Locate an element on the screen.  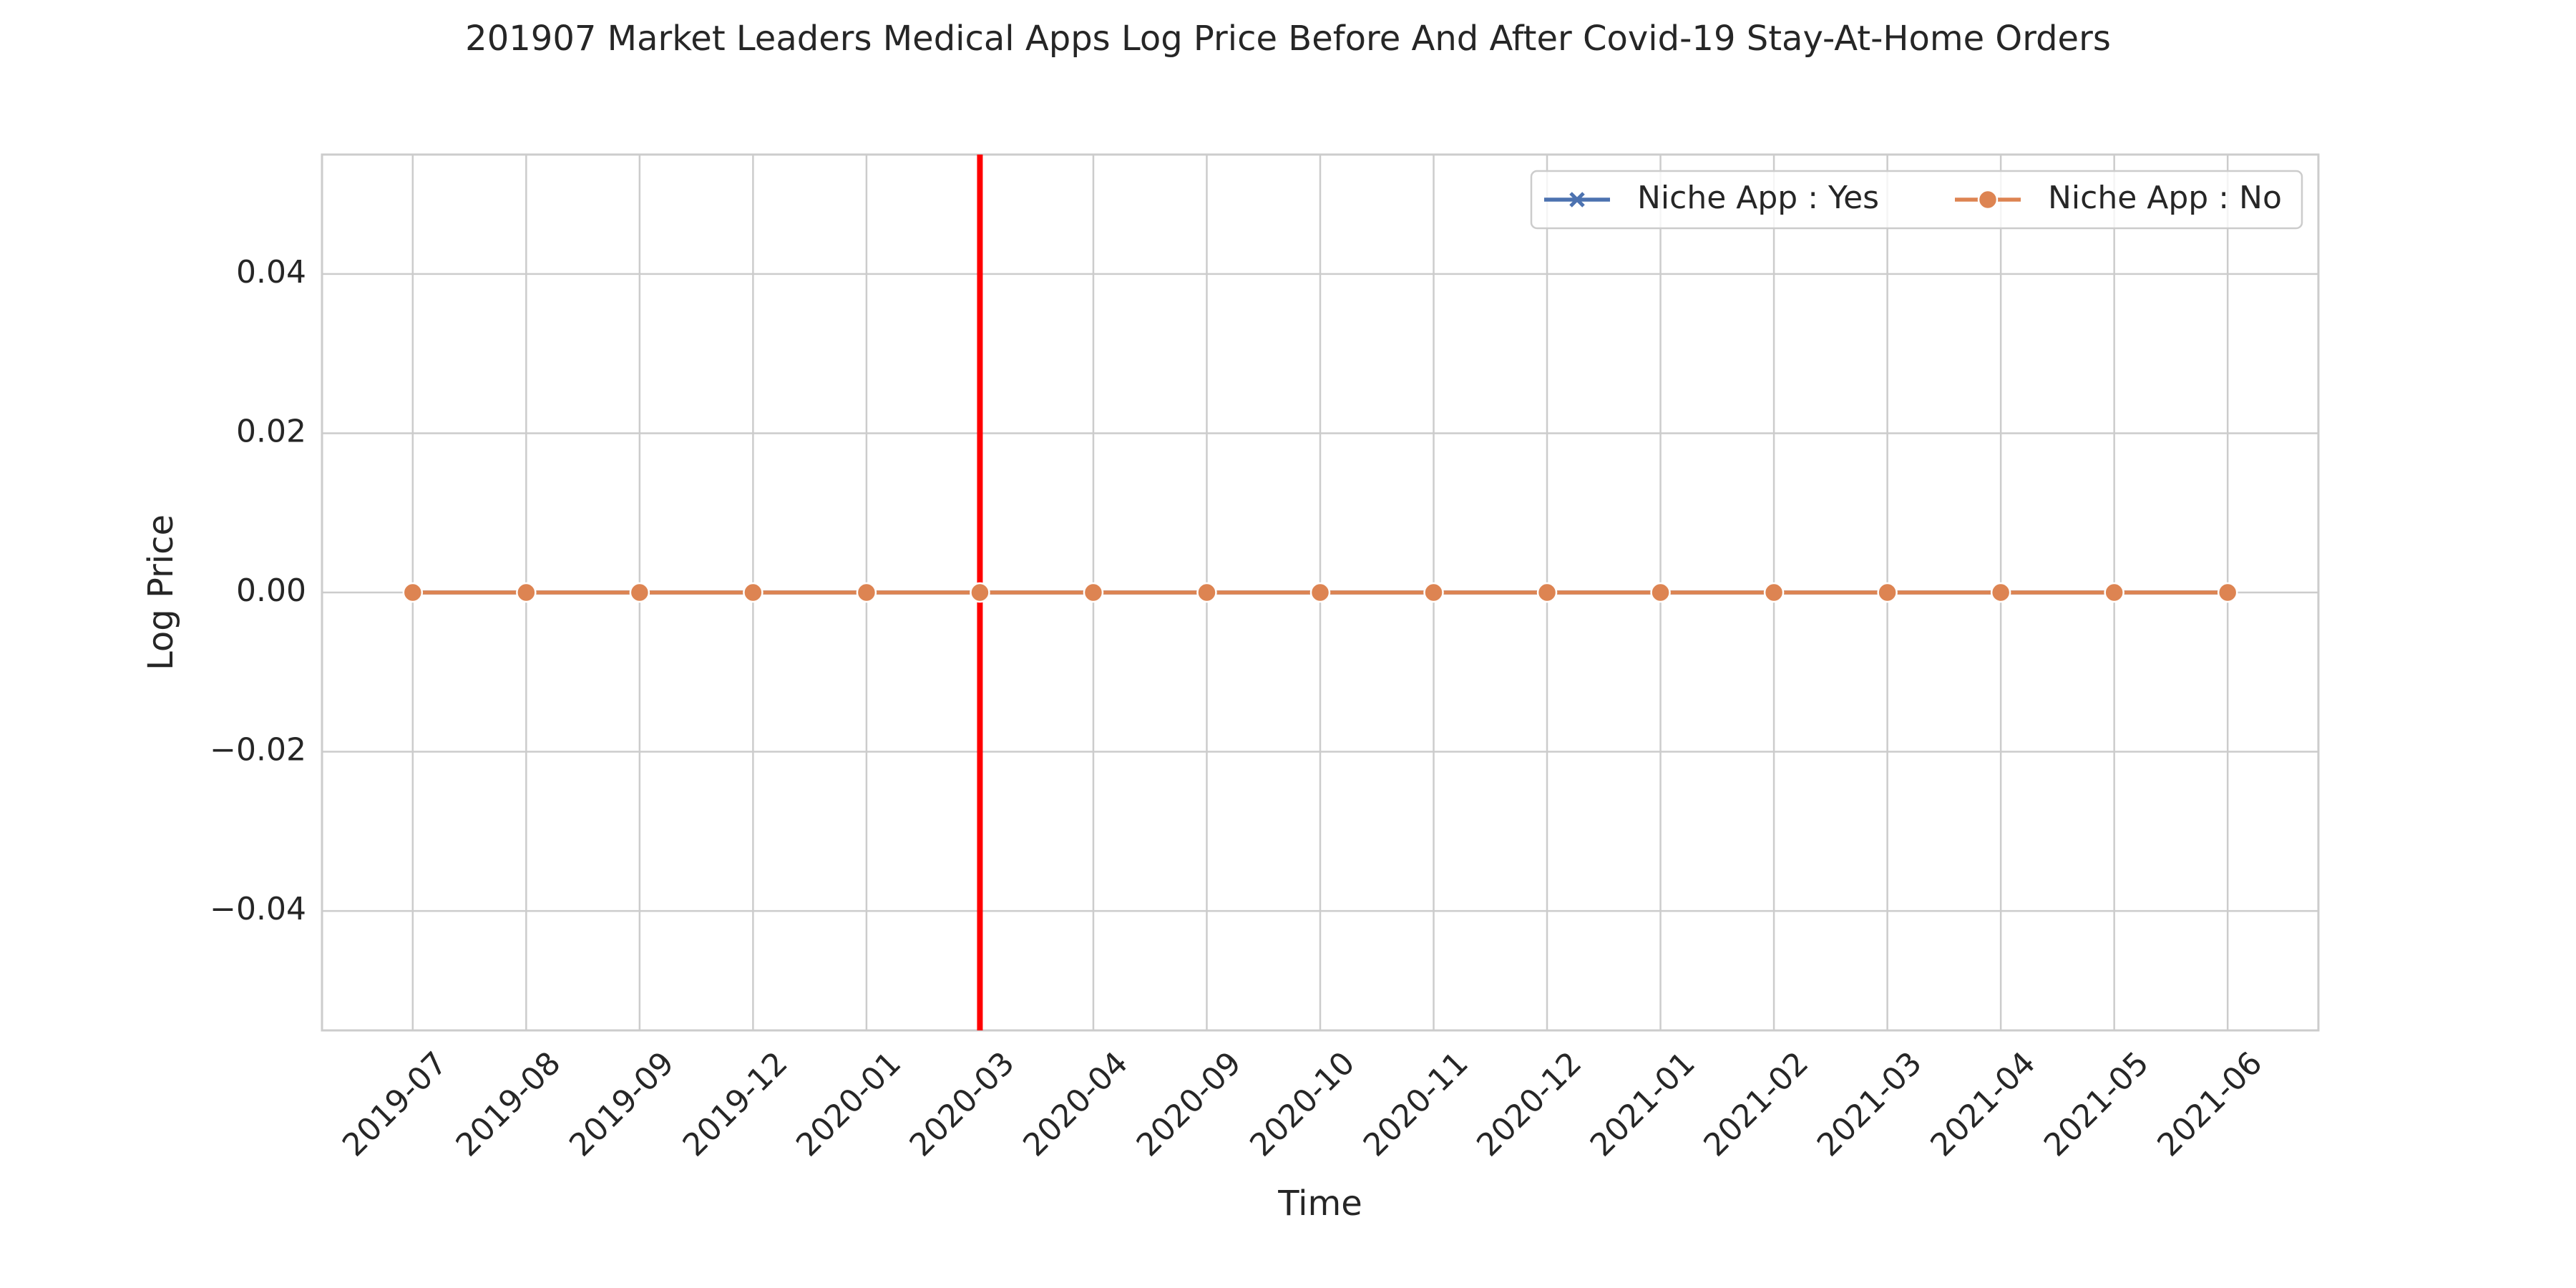
y-tick-label: −0.02 is located at coordinates (258, 750).